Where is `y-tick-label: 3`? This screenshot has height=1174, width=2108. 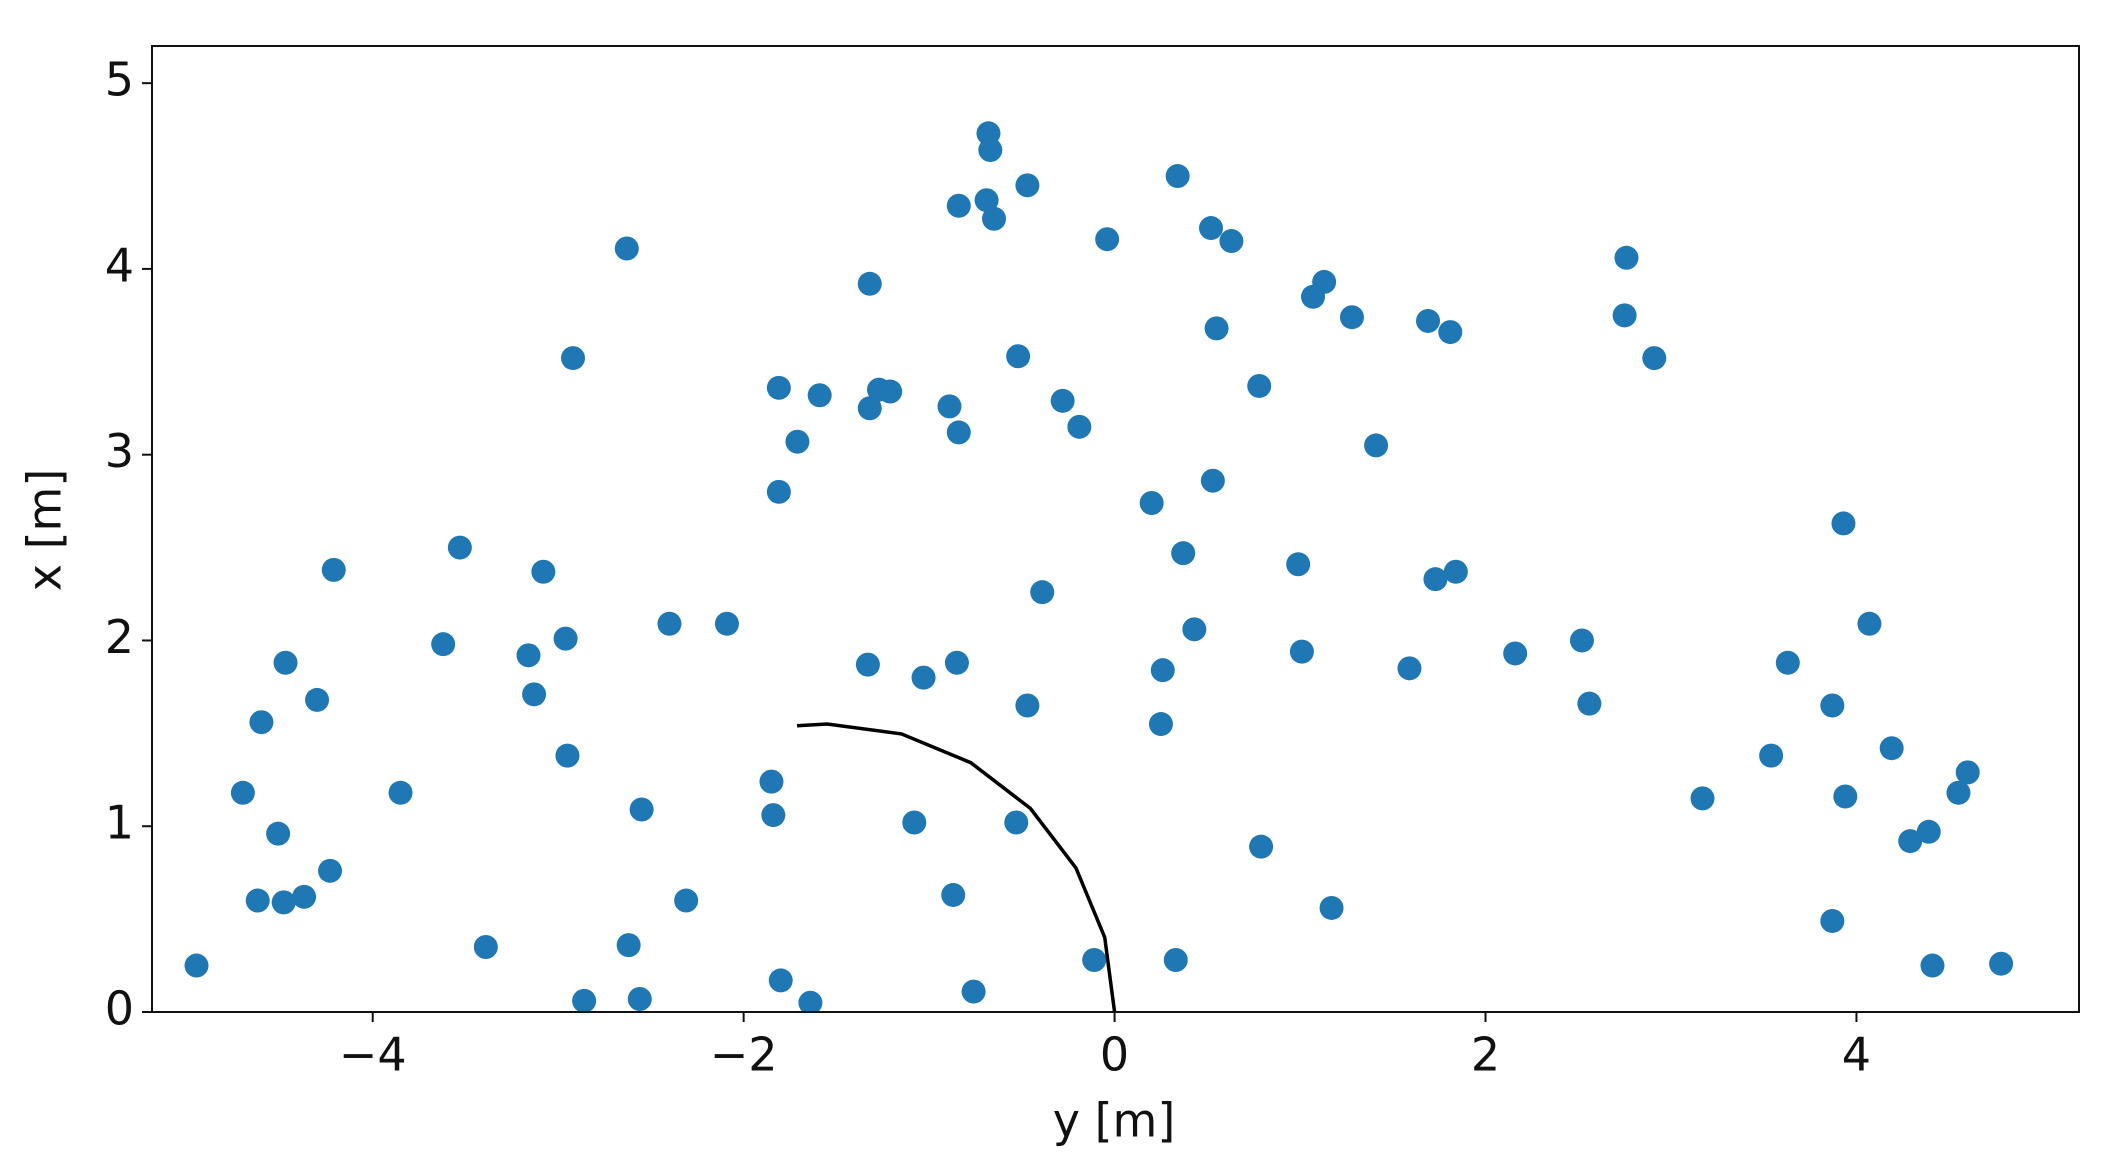
y-tick-label: 3 is located at coordinates (119, 451).